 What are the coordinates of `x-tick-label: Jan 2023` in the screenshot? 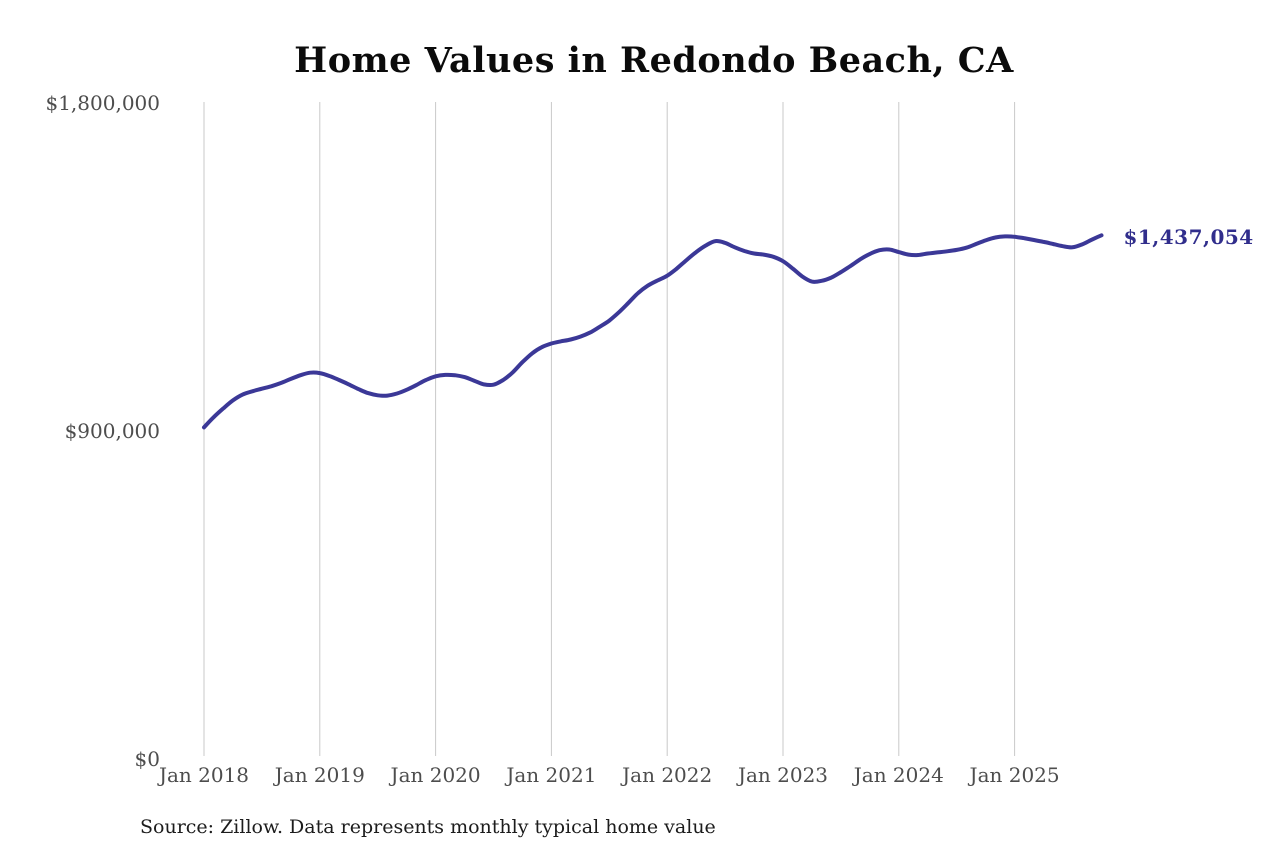 It's located at (783, 775).